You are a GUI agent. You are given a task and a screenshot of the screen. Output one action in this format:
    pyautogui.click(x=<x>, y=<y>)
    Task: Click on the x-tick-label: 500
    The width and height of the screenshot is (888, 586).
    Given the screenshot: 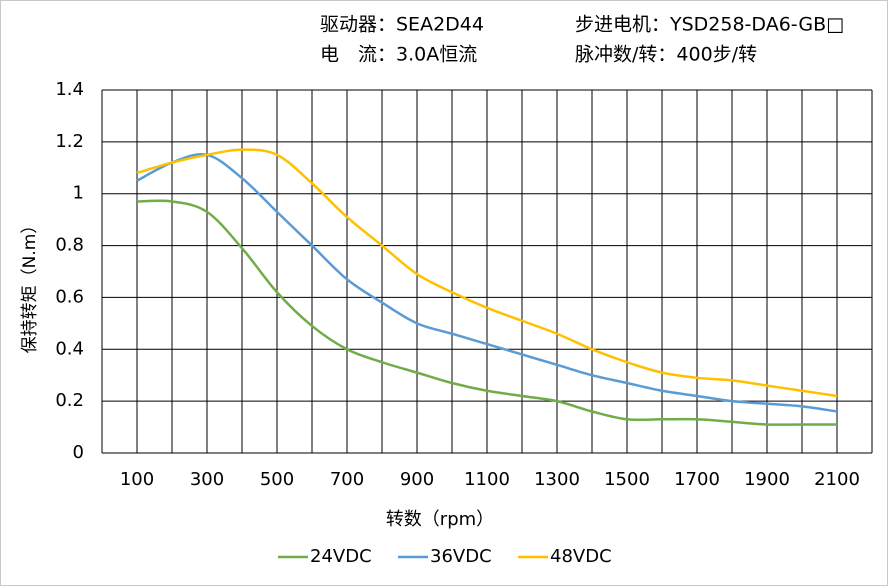 What is the action you would take?
    pyautogui.click(x=277, y=479)
    